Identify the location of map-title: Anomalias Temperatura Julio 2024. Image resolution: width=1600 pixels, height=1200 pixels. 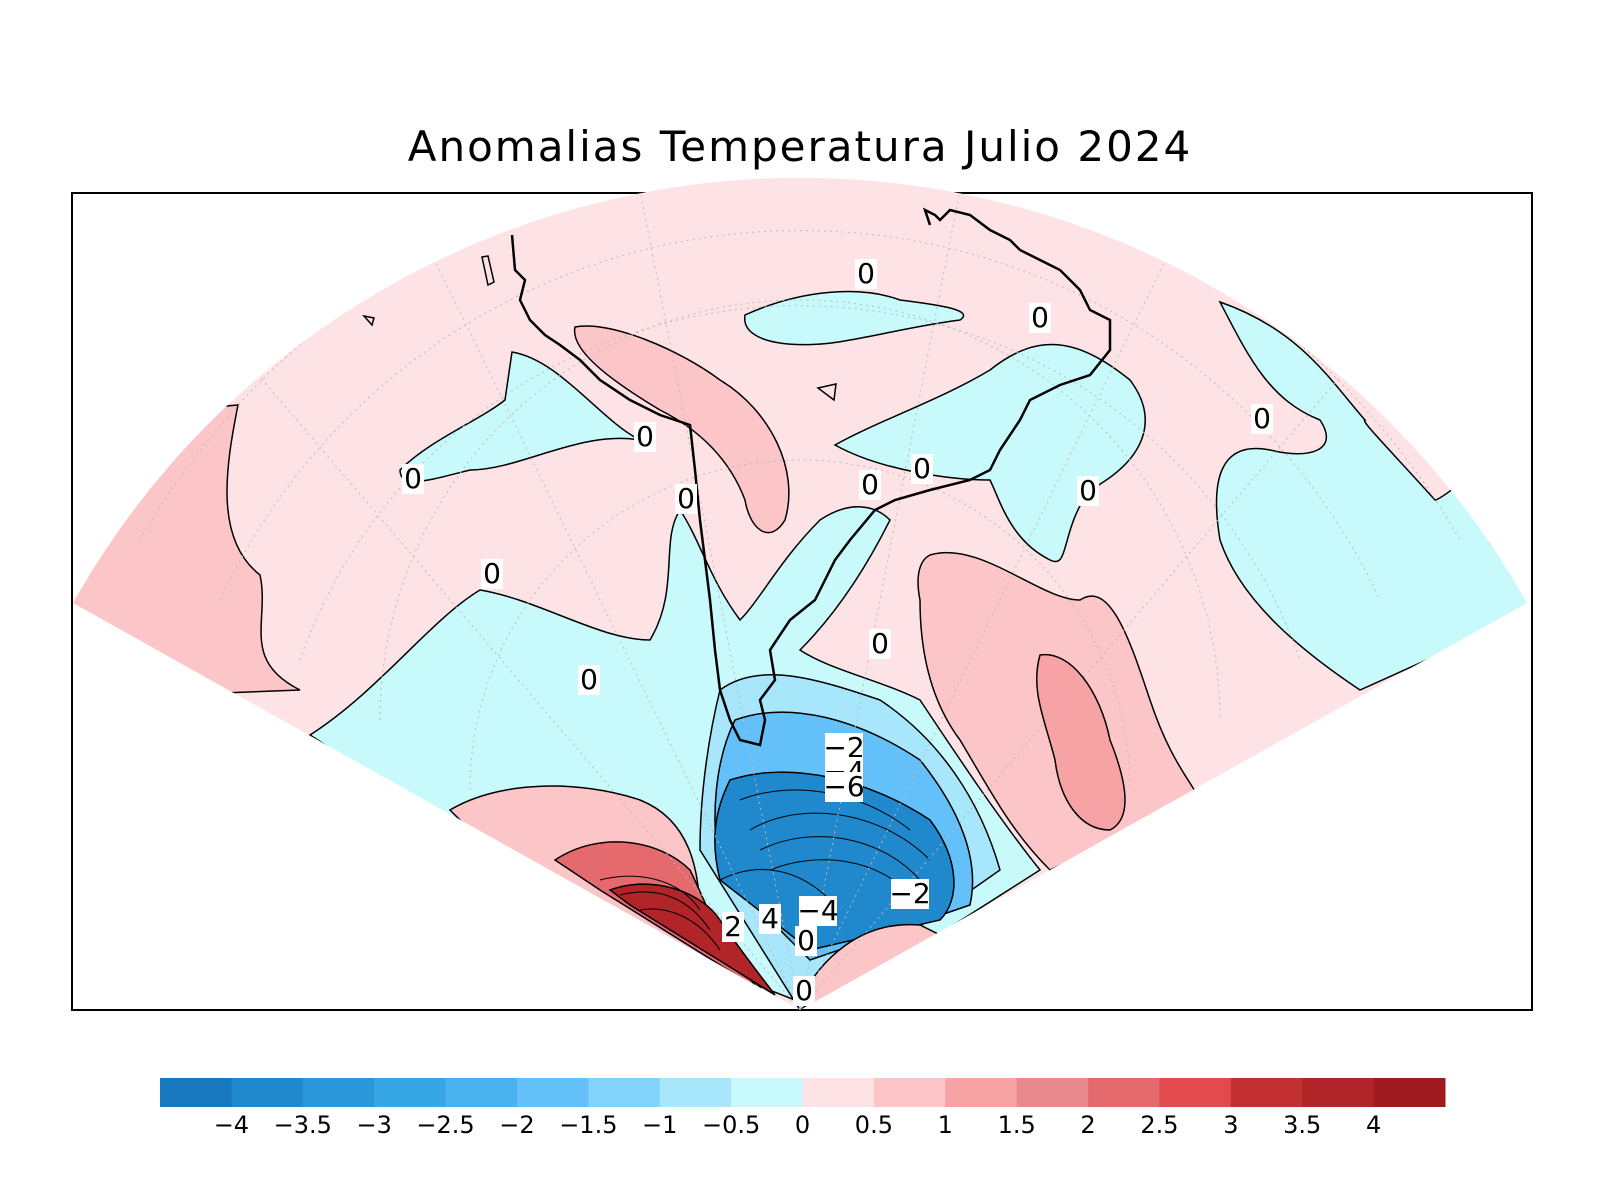
(800, 146).